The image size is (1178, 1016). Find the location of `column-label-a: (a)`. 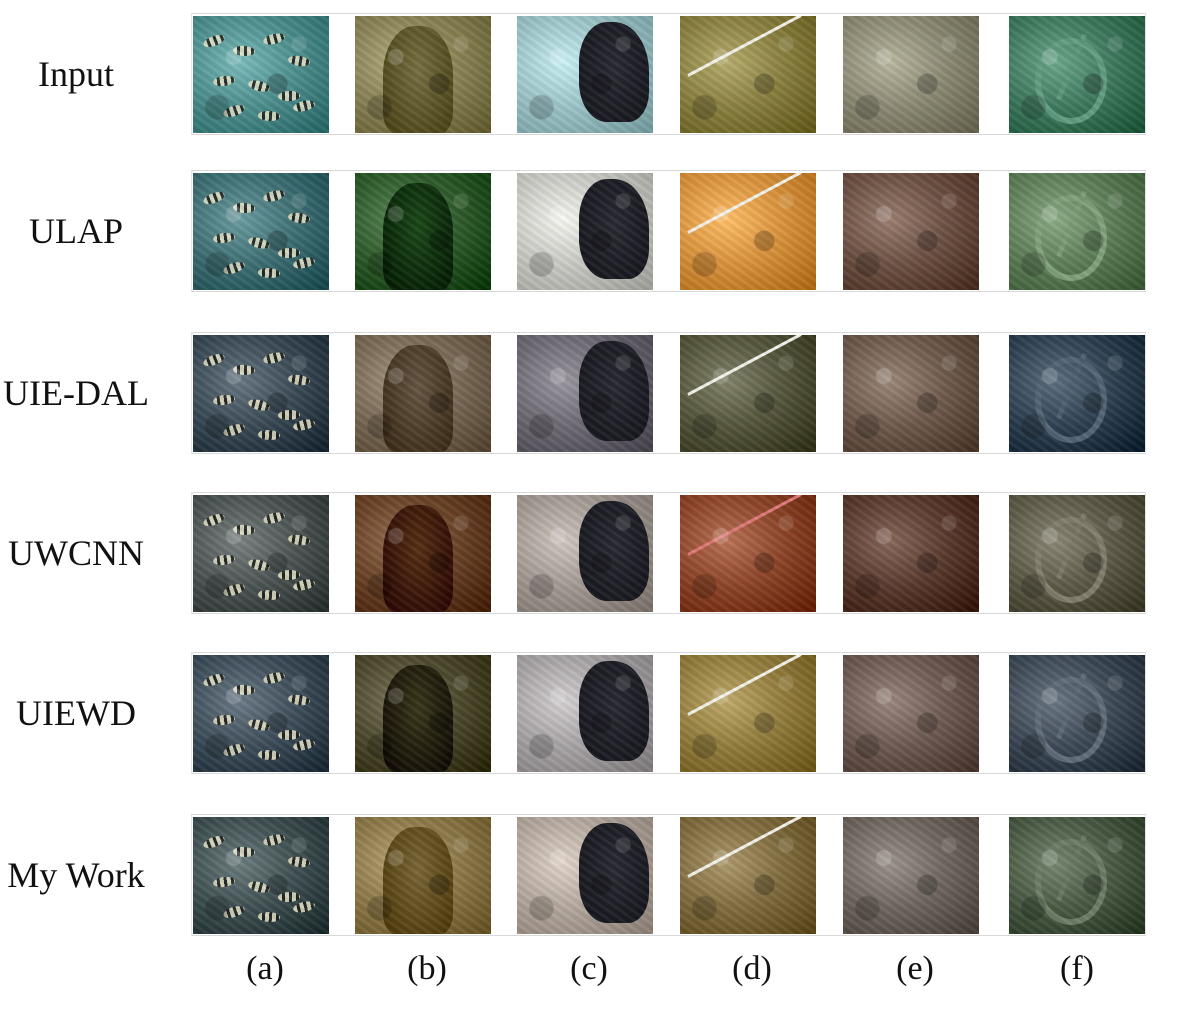

column-label-a: (a) is located at coordinates (265, 968).